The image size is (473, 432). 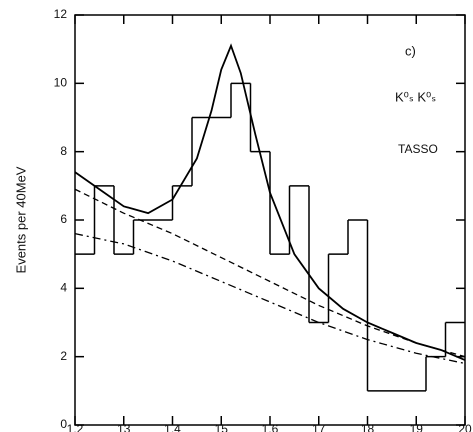 I want to click on x-tick-label: 13, so click(x=124, y=427).